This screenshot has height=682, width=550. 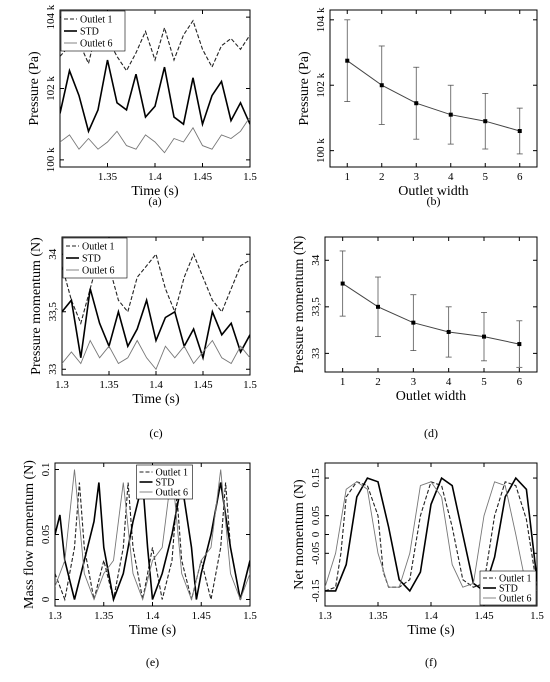 I want to click on legend-box, so click(x=93, y=31).